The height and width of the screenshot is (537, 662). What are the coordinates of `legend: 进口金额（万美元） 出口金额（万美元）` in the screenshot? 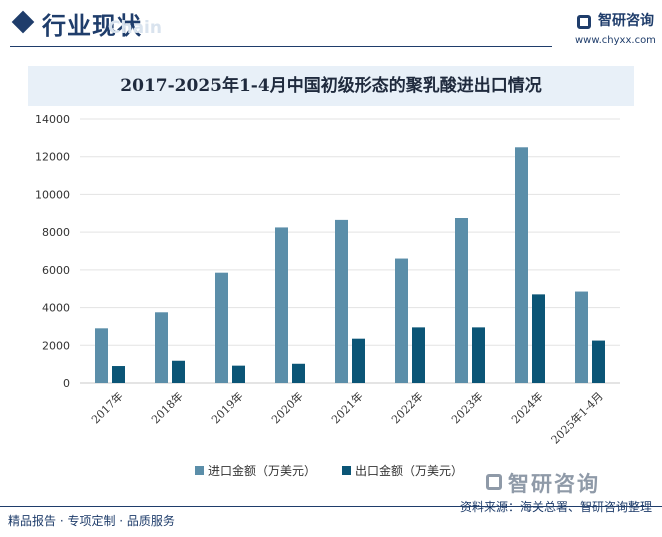 It's located at (329, 470).